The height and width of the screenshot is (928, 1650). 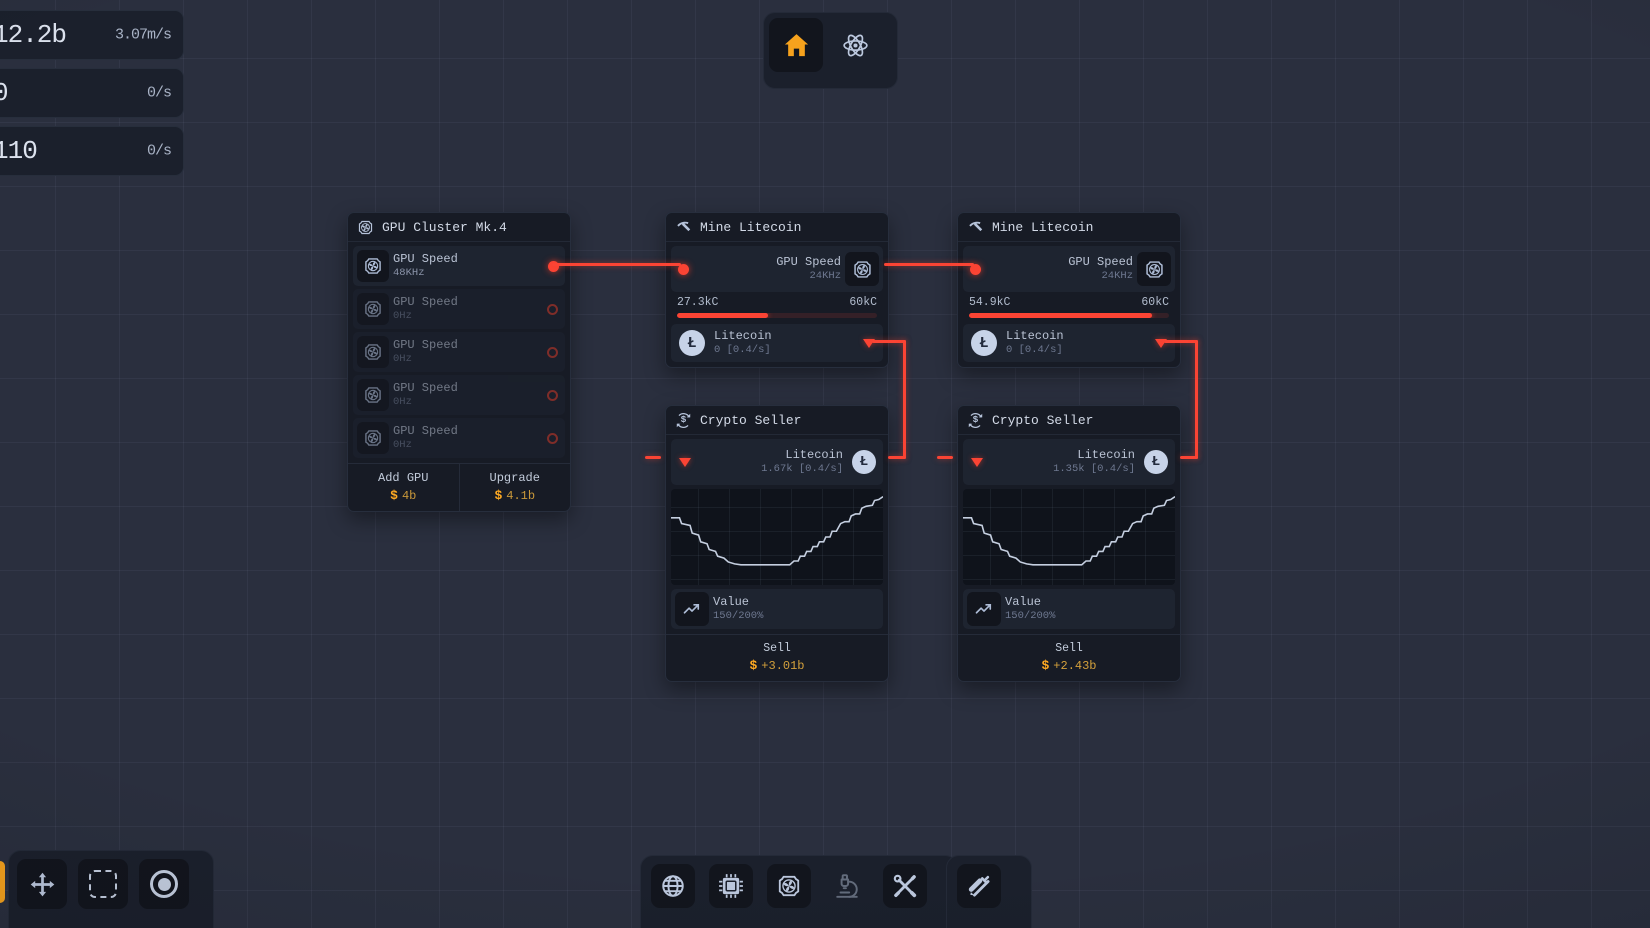 I want to click on globe-icon, so click(x=673, y=886).